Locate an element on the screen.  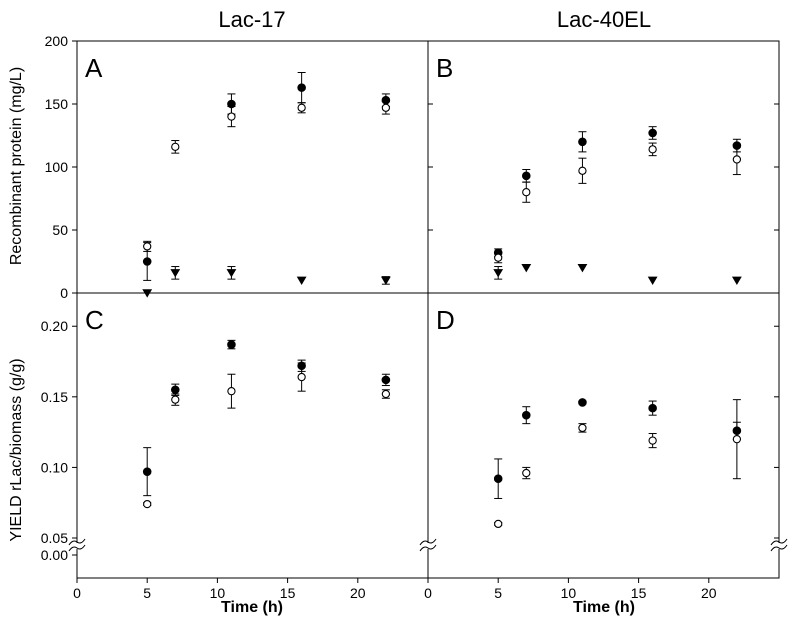
y-tick-label: 150 is located at coordinates (57, 104).